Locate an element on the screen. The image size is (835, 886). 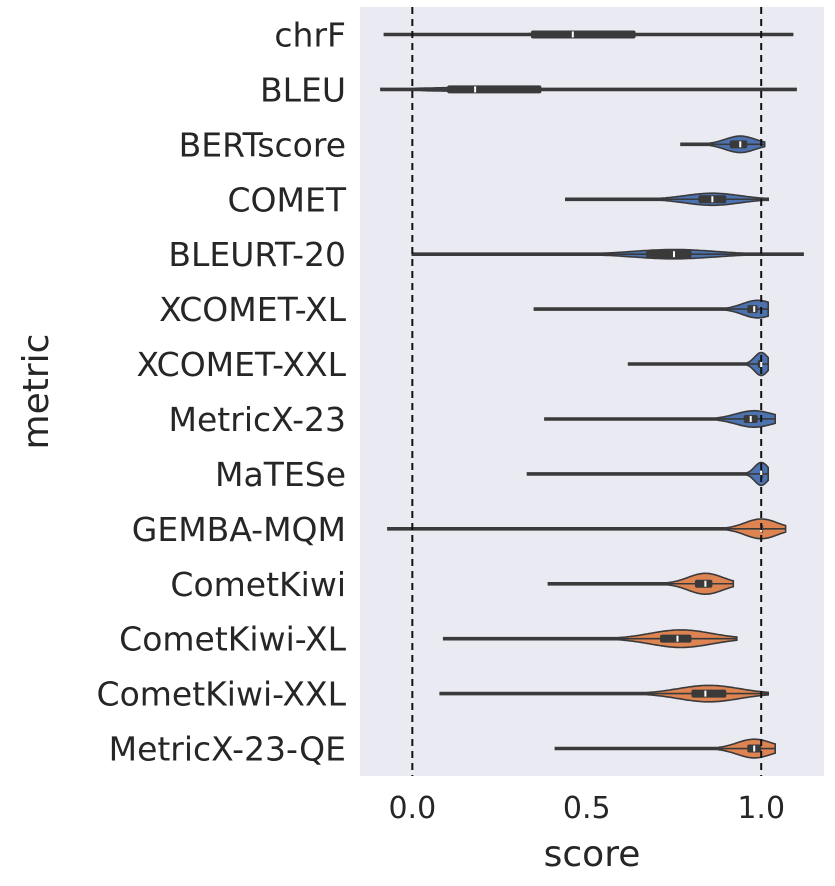
iqr-box-cometkiwi is located at coordinates (703, 583).